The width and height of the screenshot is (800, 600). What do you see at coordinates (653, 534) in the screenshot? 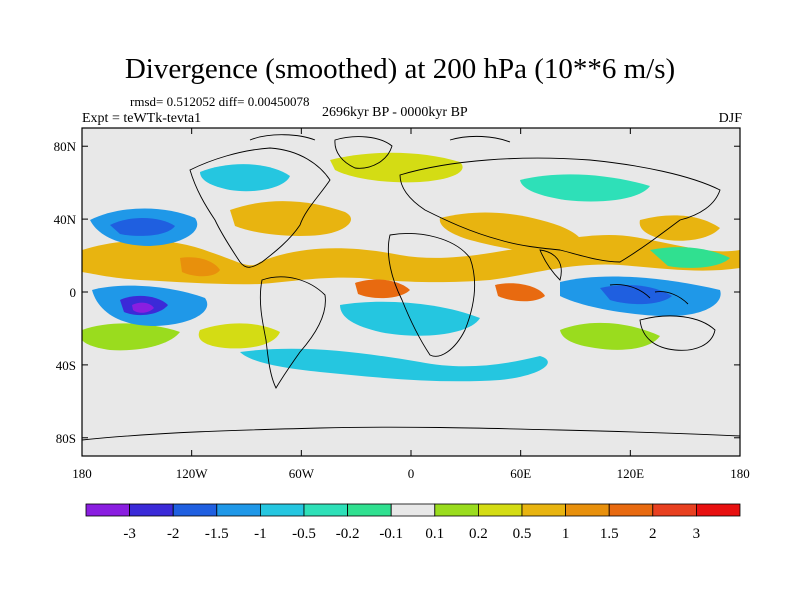
I see `colorbar-label: 2` at bounding box center [653, 534].